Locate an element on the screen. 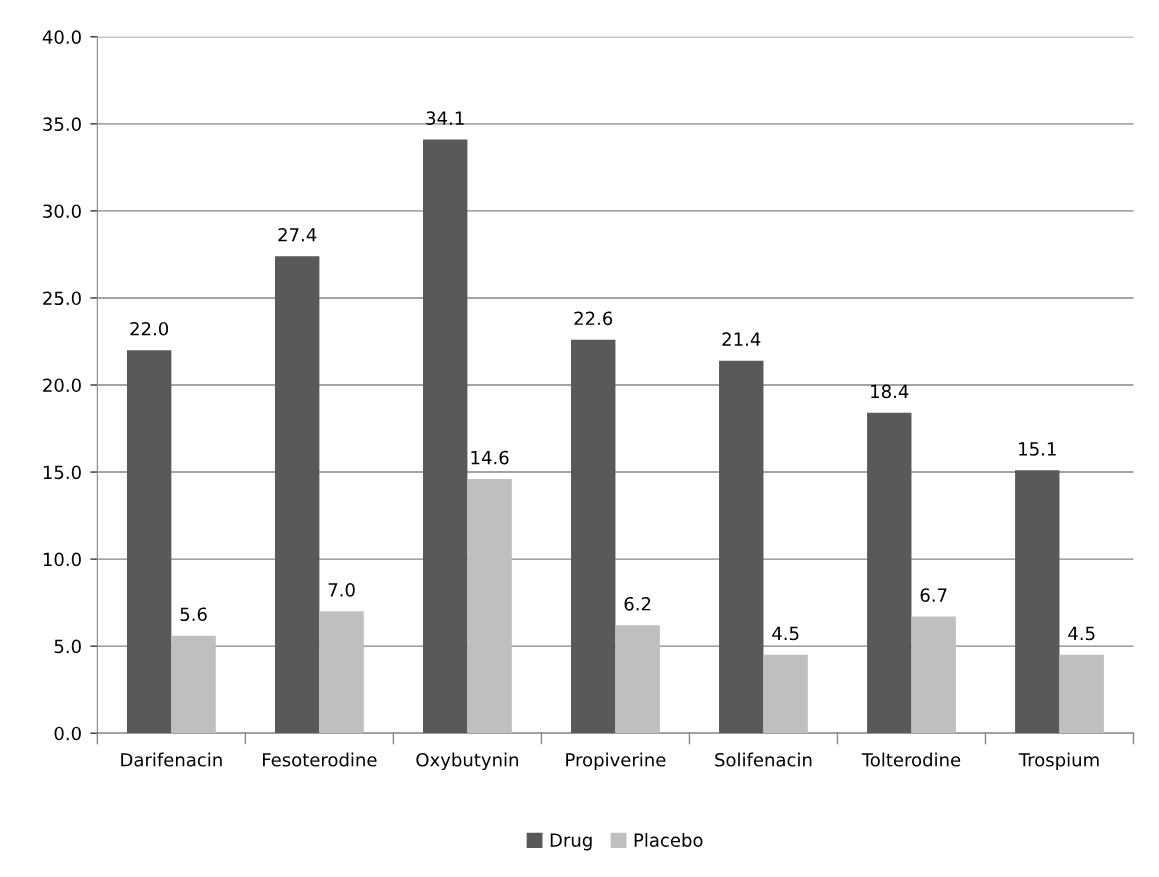 The height and width of the screenshot is (877, 1159). data-label: 5.6 is located at coordinates (193, 614).